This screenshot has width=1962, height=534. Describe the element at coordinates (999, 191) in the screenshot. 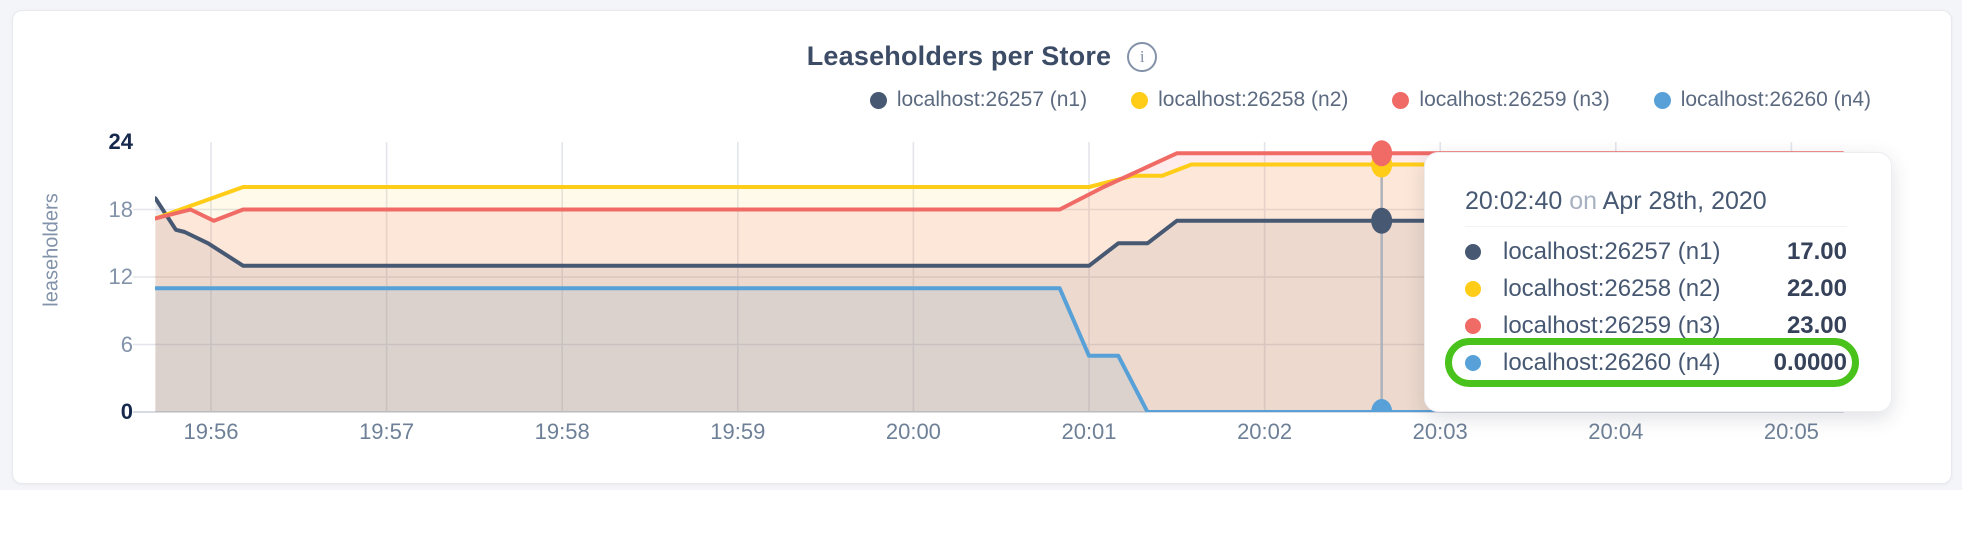

I see `series-line-n2` at that location.